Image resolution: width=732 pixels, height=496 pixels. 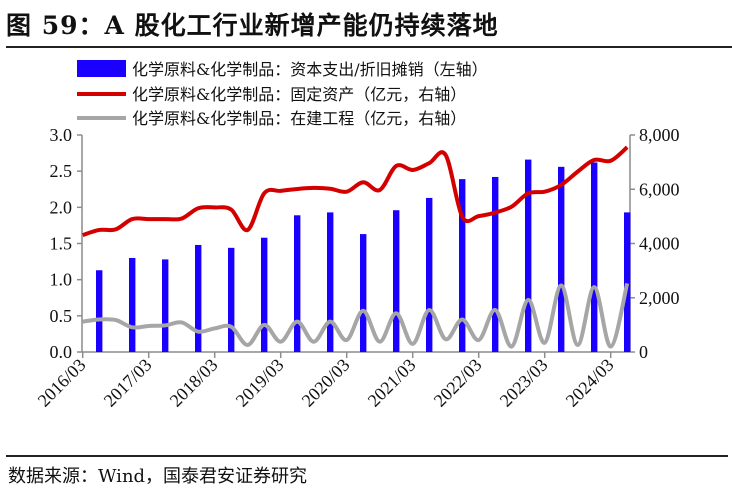 What do you see at coordinates (643, 352) in the screenshot?
I see `right-axis-tick-label: 0` at bounding box center [643, 352].